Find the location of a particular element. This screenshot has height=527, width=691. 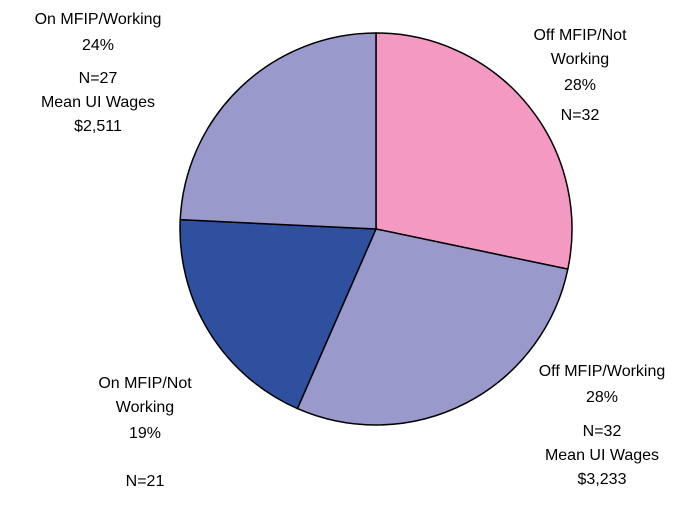

category-label: Off MFIP/Not Working is located at coordinates (580, 47).